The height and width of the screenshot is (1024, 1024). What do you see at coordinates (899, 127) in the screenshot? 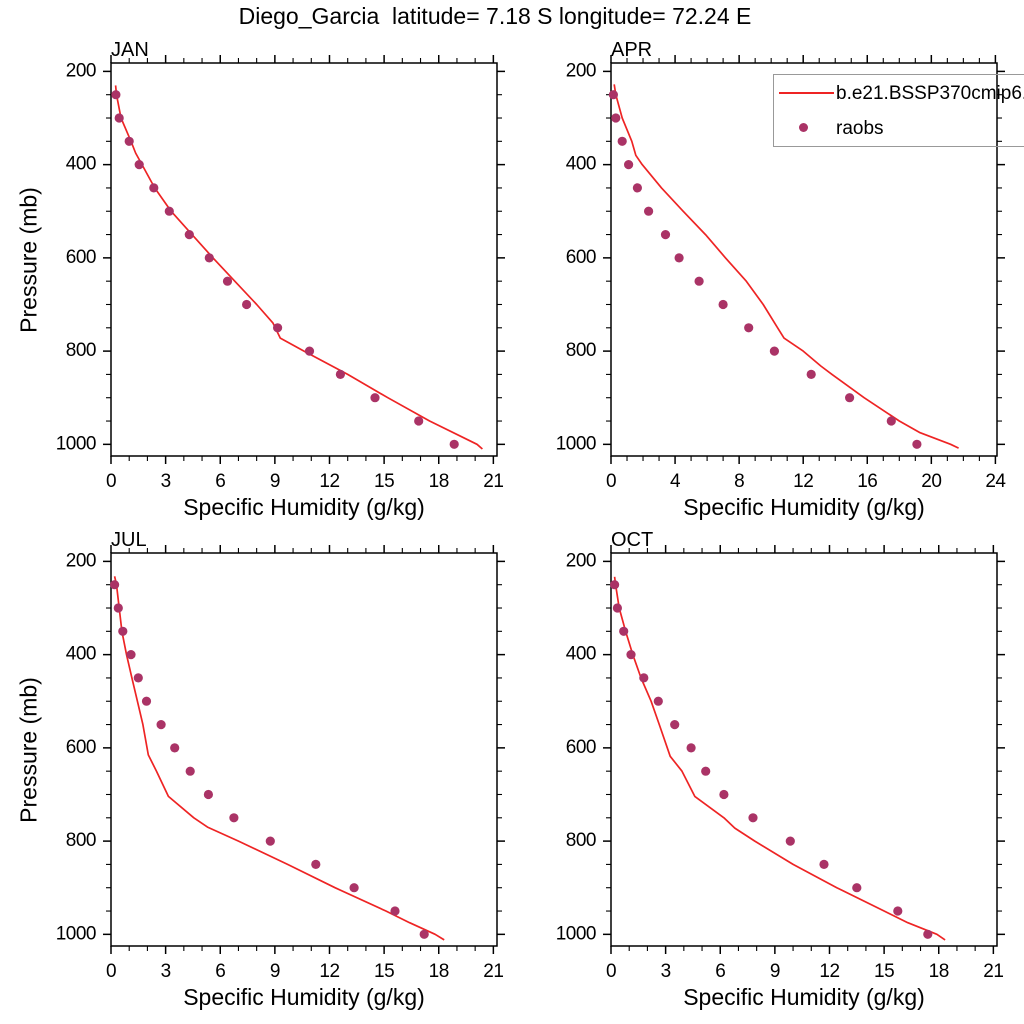
I see `legend-row-raobs: raobs` at bounding box center [899, 127].